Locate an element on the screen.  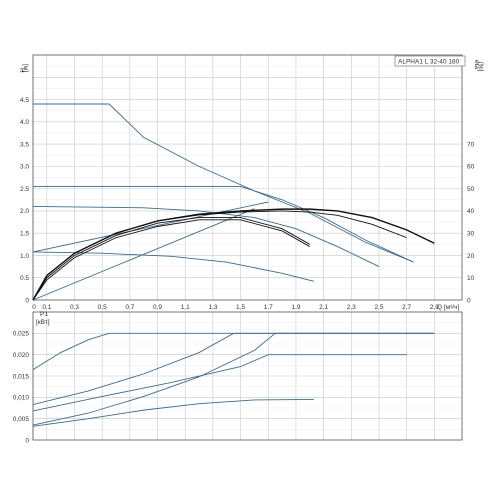
eta-y-tick-label: 10 is located at coordinates (471, 278).